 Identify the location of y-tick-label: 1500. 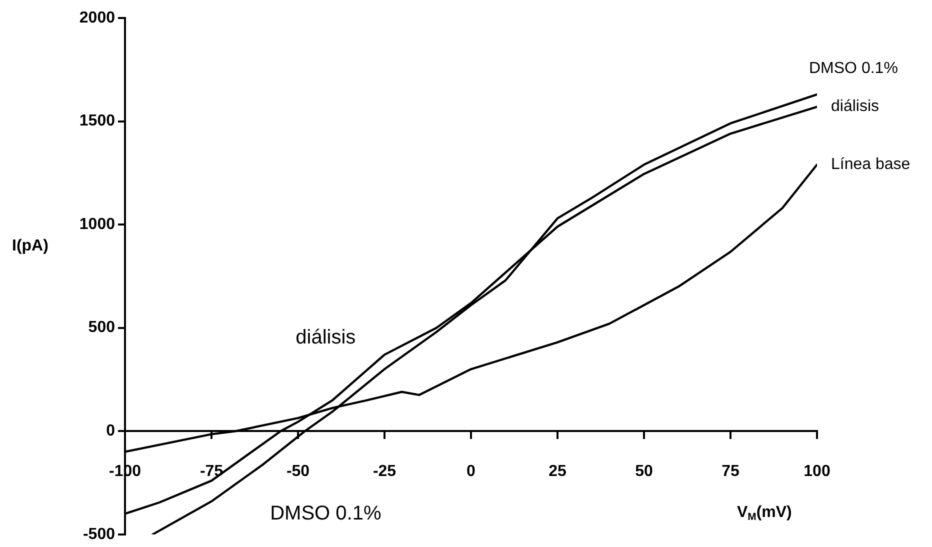
(97, 121).